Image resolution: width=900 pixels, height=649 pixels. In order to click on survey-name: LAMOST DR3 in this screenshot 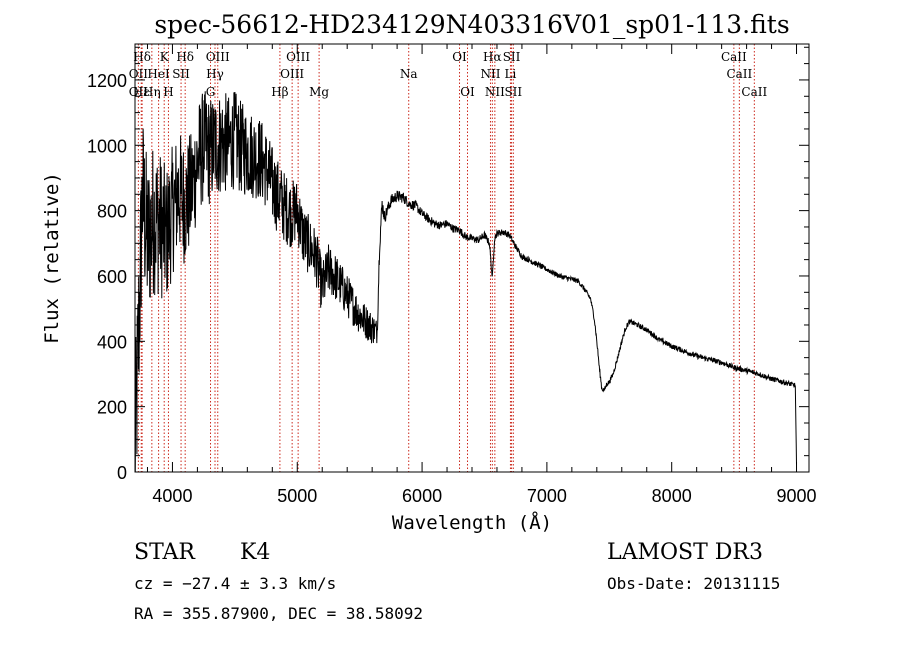, I will do `click(685, 552)`.